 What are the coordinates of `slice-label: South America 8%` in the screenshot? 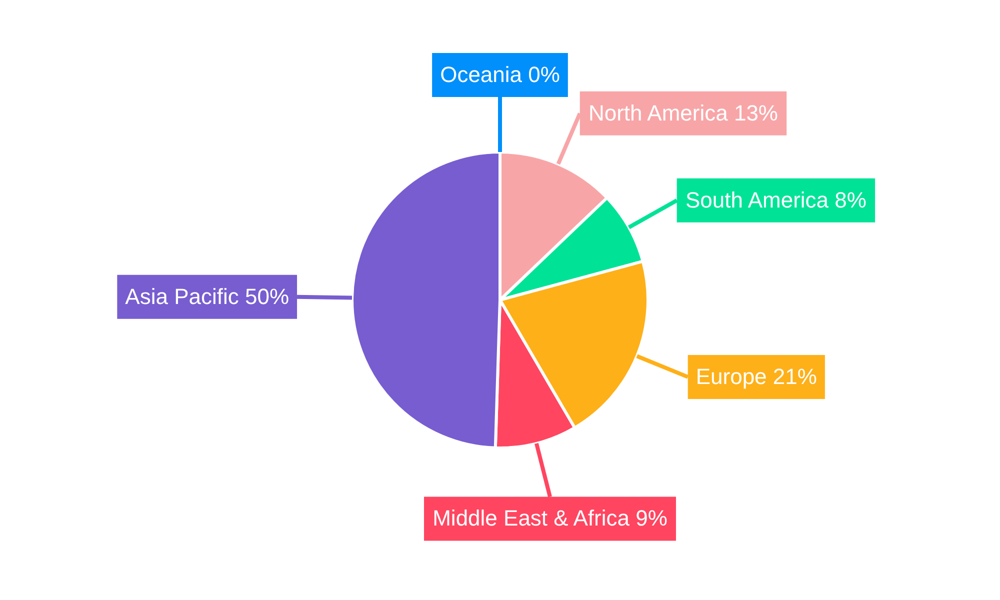 It's located at (775, 199).